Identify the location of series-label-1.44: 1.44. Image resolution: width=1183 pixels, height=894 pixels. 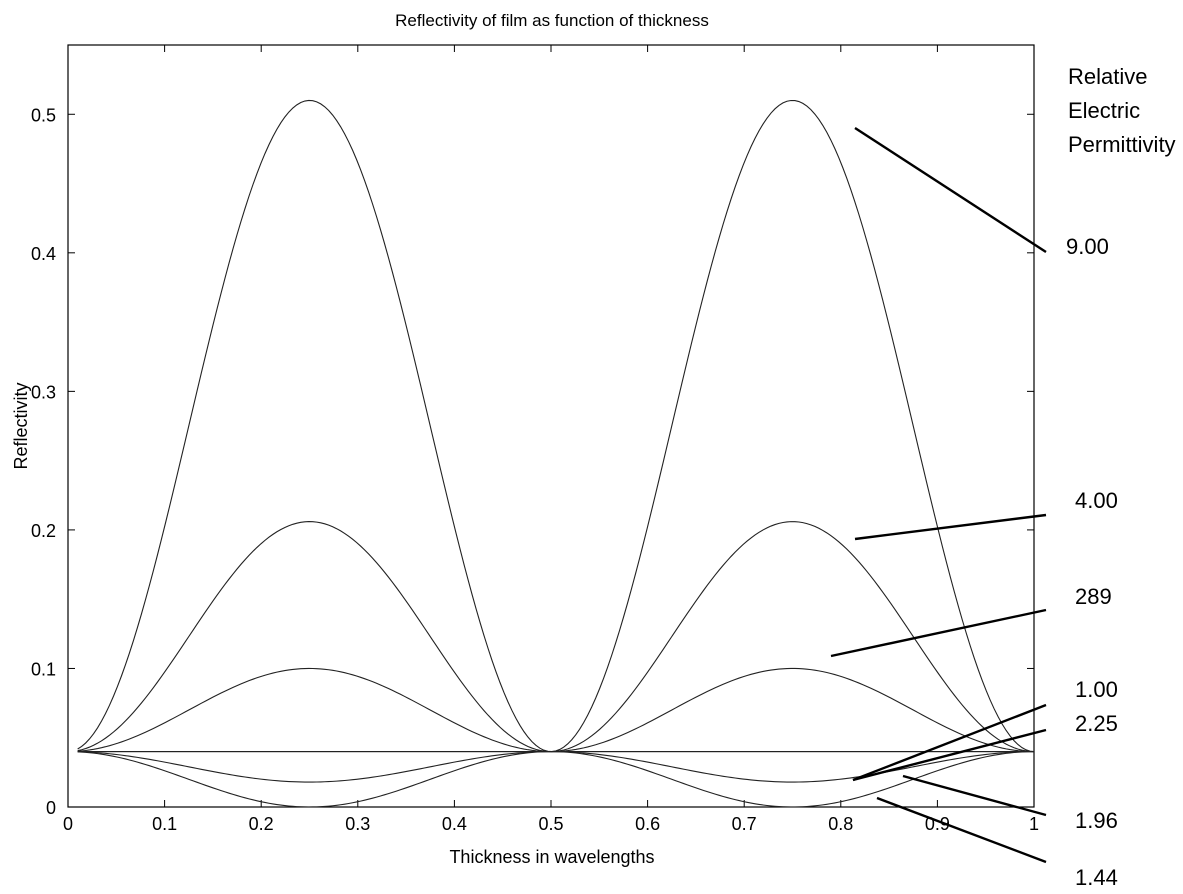
(1096, 877).